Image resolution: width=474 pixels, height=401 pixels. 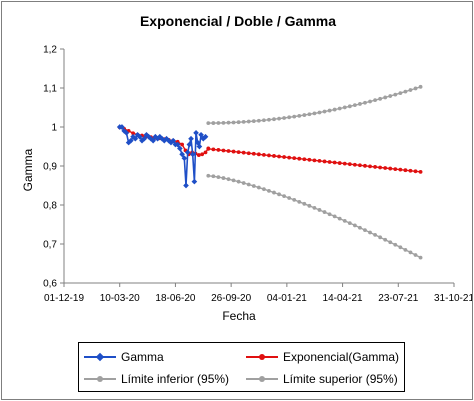 I want to click on legend-symbol-exponencial, so click(x=262, y=357).